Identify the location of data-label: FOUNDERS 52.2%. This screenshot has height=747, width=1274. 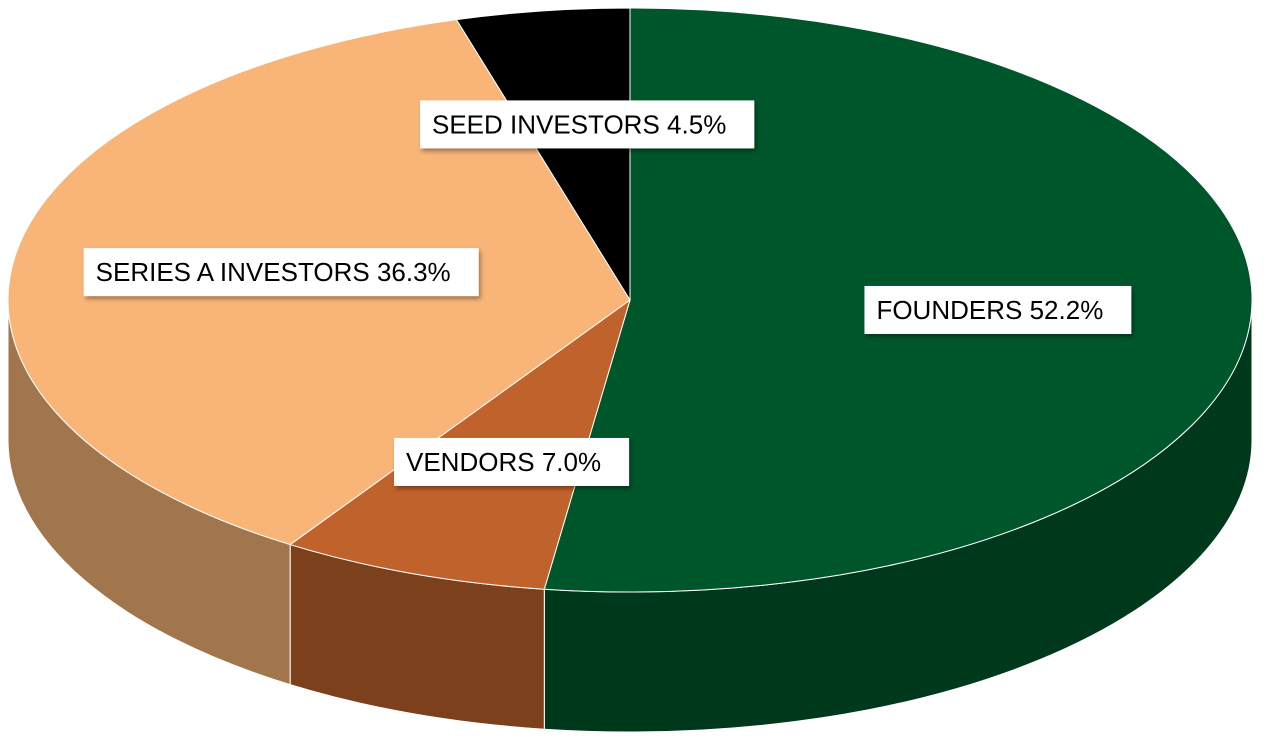
(998, 309).